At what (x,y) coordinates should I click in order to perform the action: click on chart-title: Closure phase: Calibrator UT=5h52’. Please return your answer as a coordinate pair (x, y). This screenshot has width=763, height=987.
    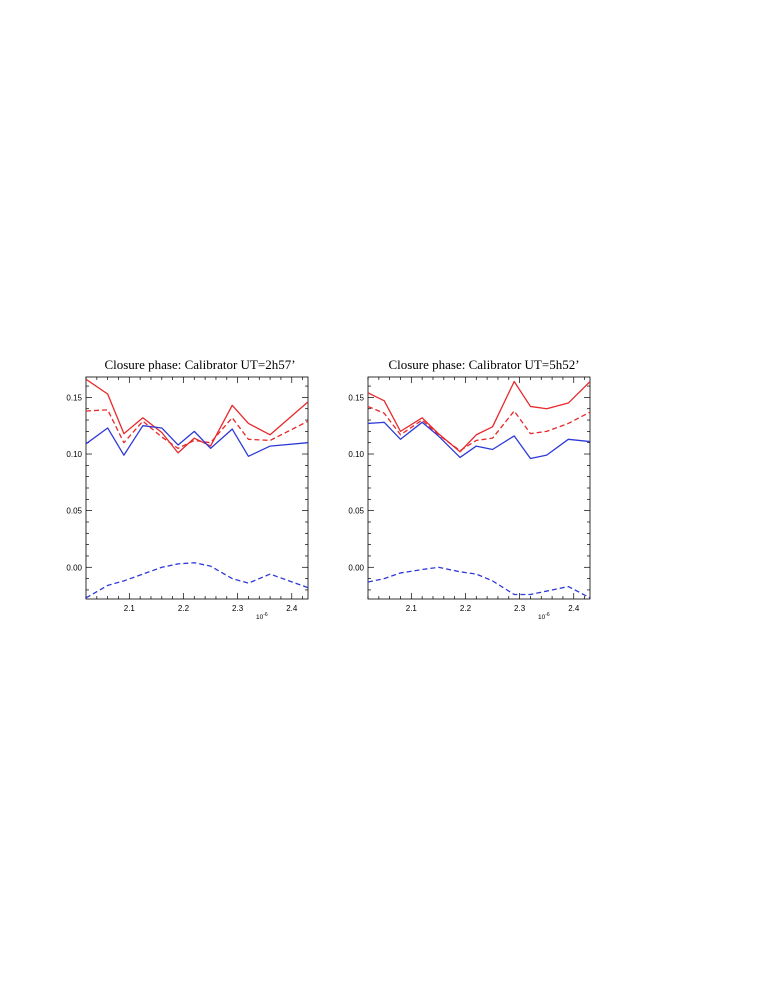
    Looking at the image, I should click on (483, 364).